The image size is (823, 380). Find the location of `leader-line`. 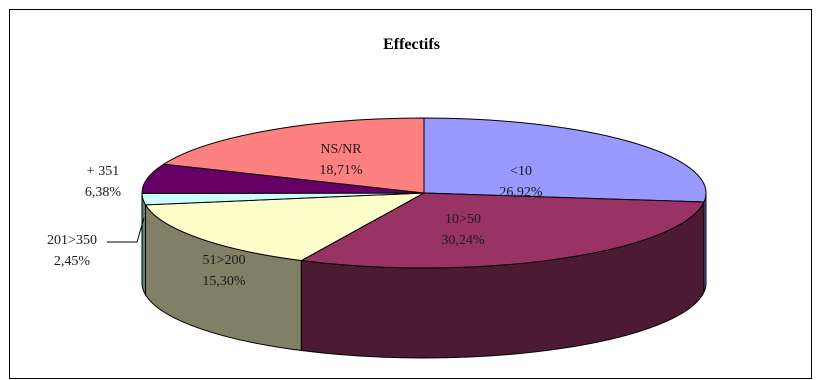

leader-line is located at coordinates (126, 230).